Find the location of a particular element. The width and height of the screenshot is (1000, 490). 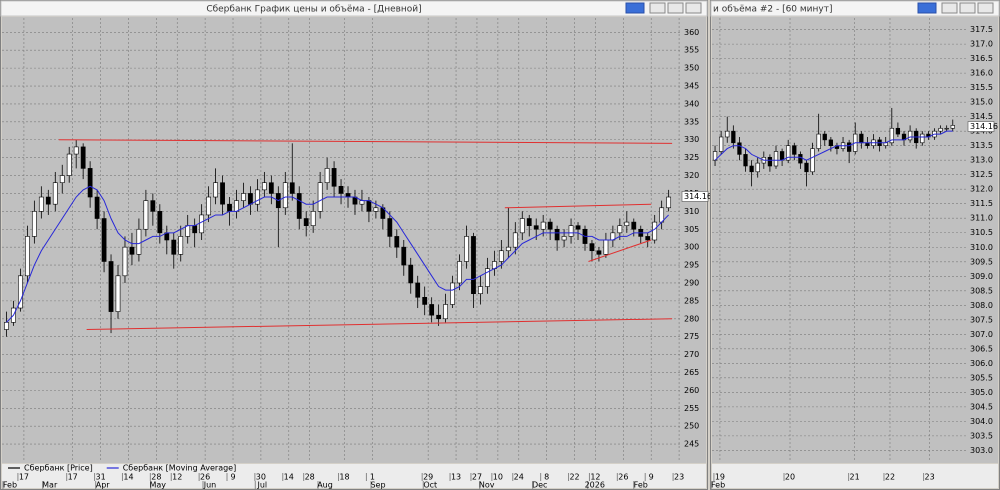

month-label: Oct is located at coordinates (430, 485).